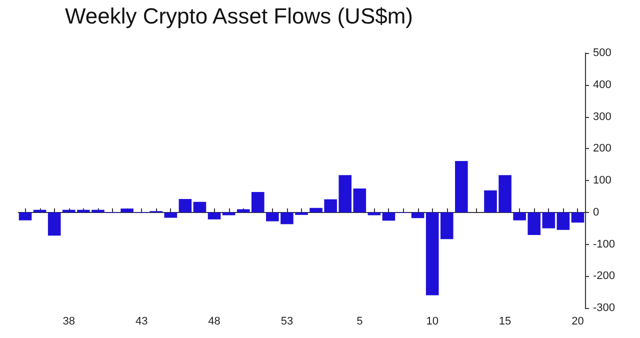 Image resolution: width=640 pixels, height=338 pixels. What do you see at coordinates (505, 322) in the screenshot?
I see `x-tick-label: 15` at bounding box center [505, 322].